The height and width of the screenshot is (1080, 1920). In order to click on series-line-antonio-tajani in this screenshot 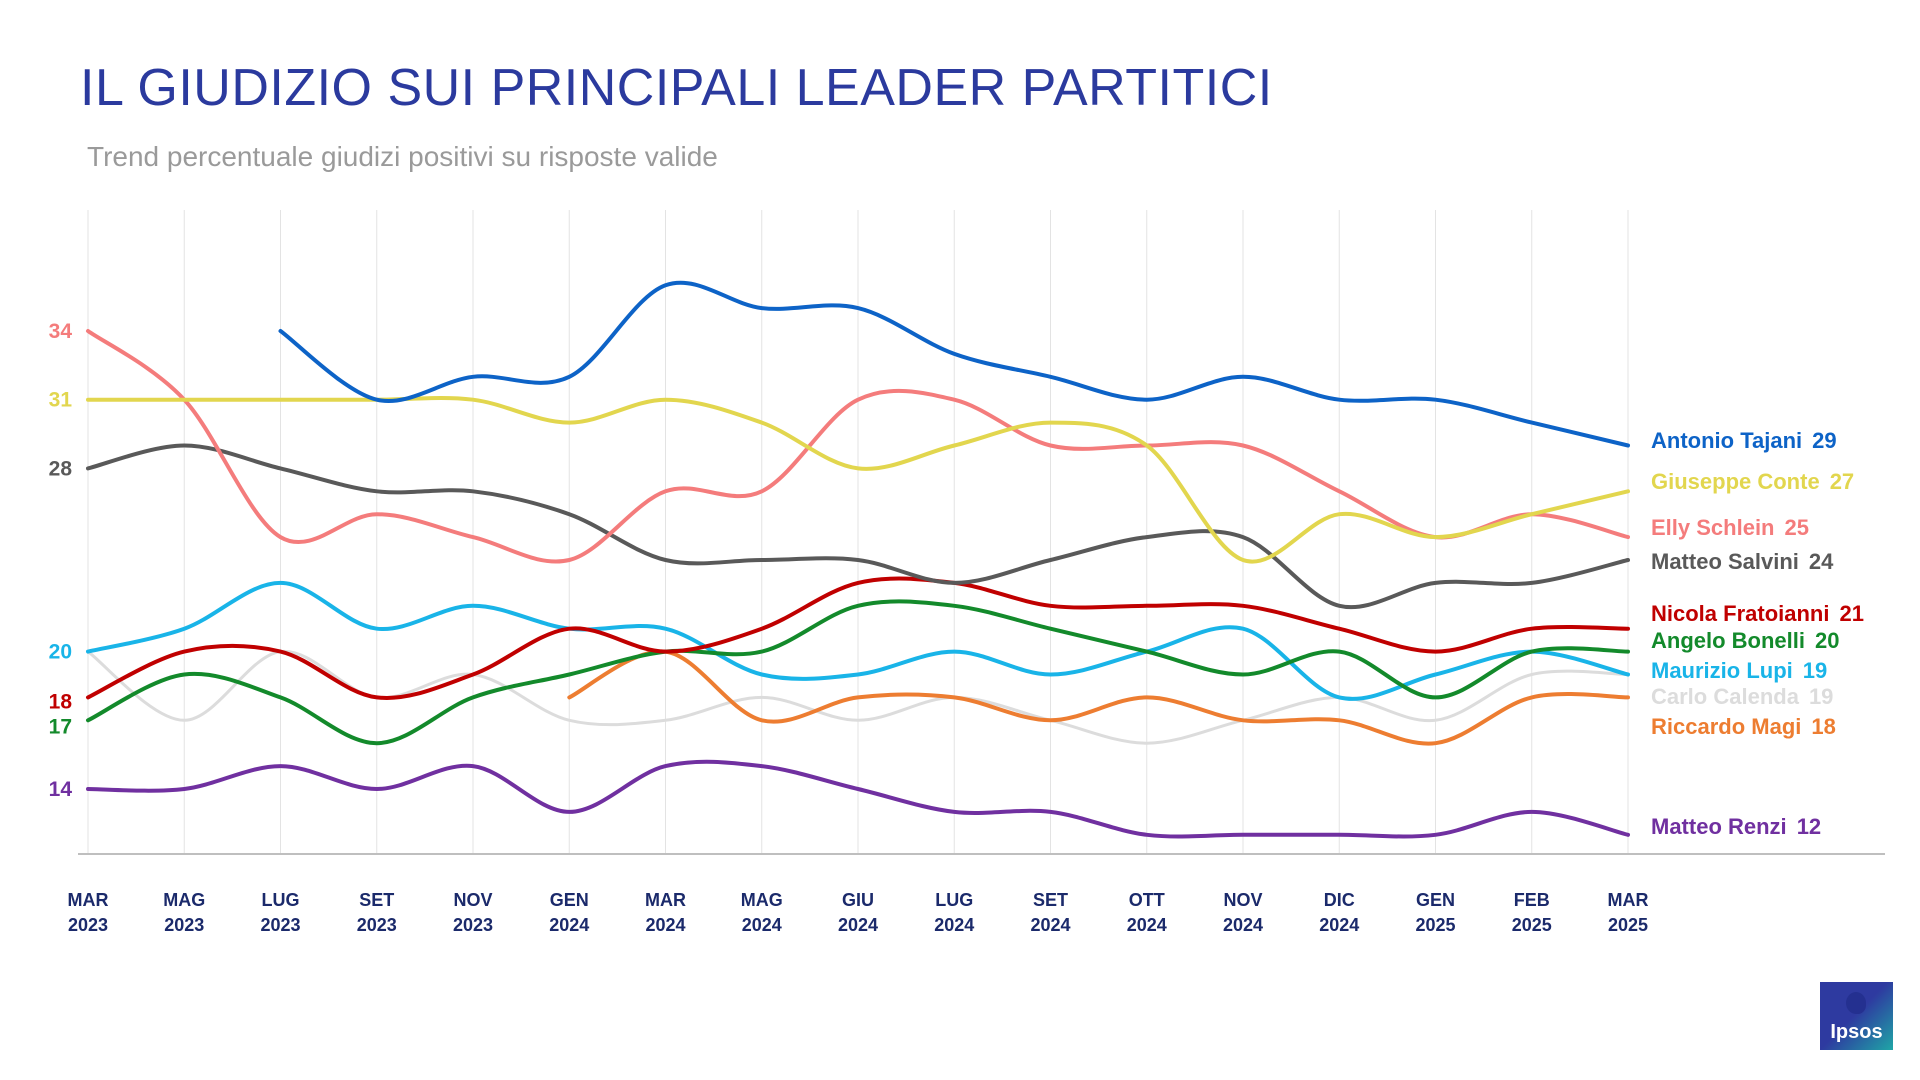, I will do `click(954, 364)`.